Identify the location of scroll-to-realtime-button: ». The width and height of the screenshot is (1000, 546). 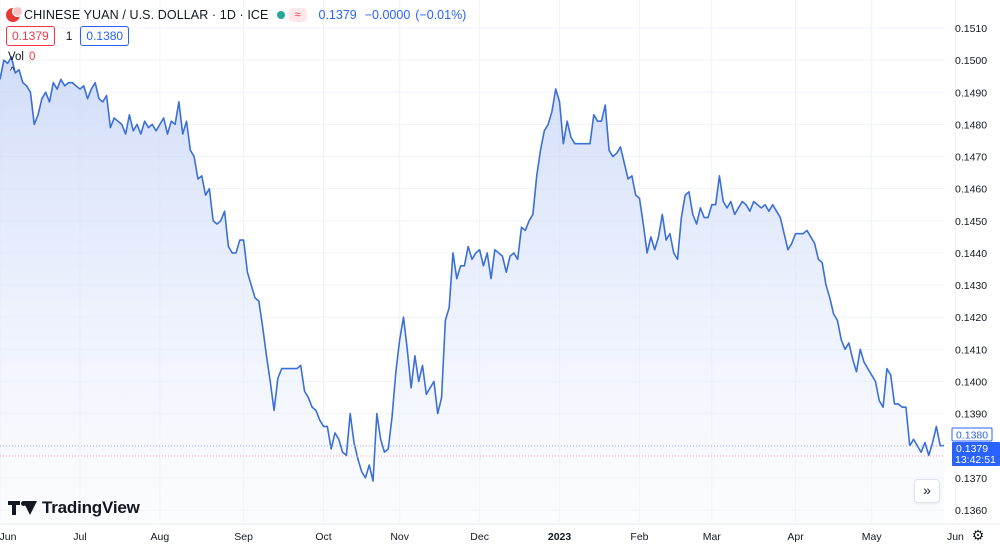
(927, 491).